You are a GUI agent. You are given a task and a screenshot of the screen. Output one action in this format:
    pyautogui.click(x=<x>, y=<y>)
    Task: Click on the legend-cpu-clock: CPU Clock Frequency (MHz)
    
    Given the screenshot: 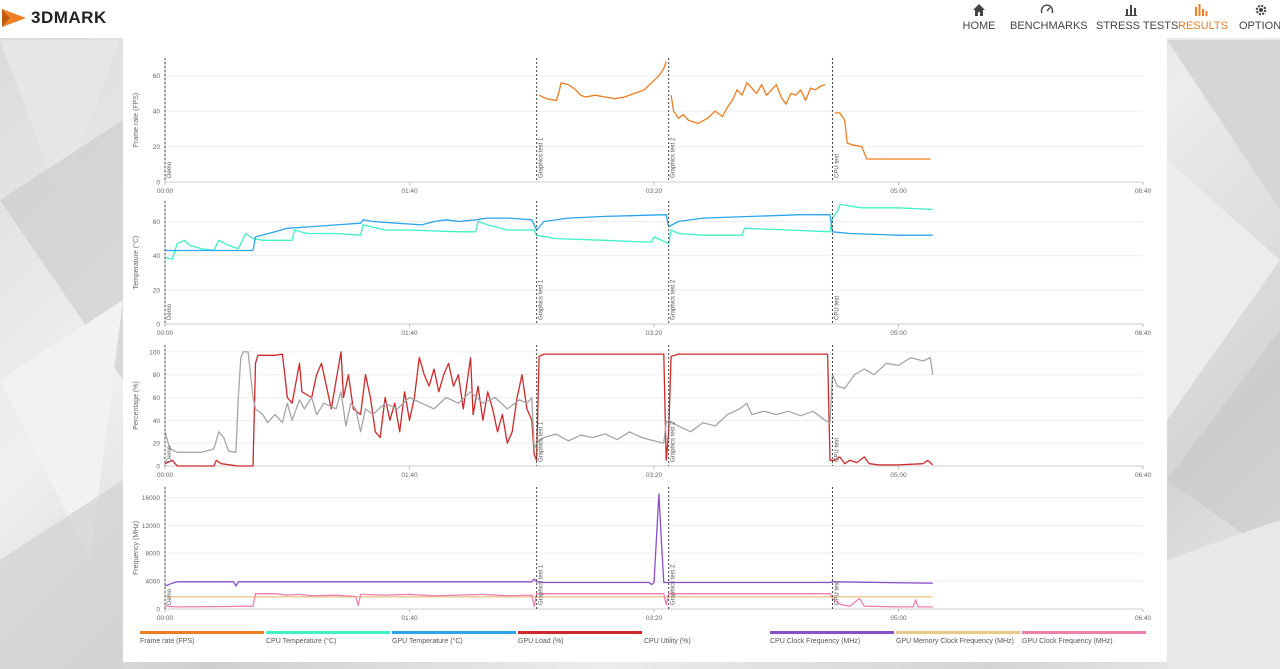 What is the action you would take?
    pyautogui.click(x=832, y=638)
    